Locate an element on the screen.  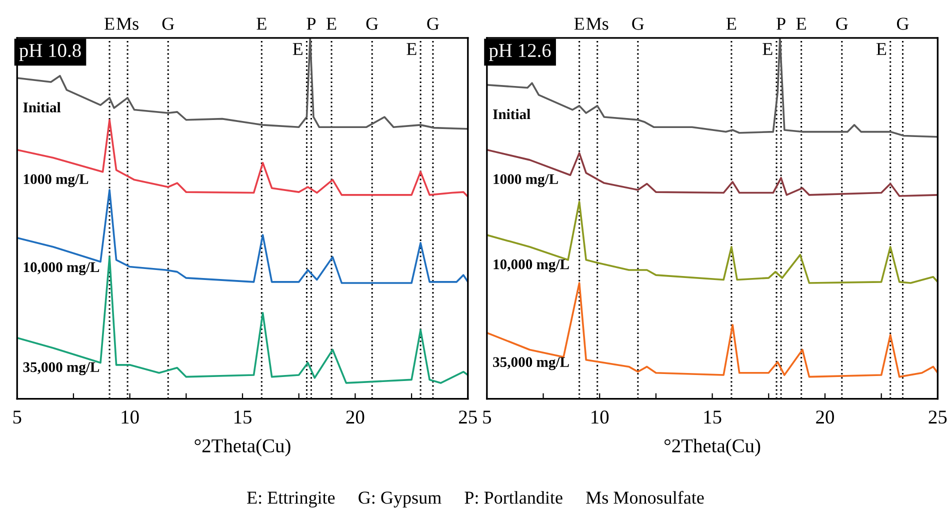
chart-title: pH 10.8 is located at coordinates (50, 53).